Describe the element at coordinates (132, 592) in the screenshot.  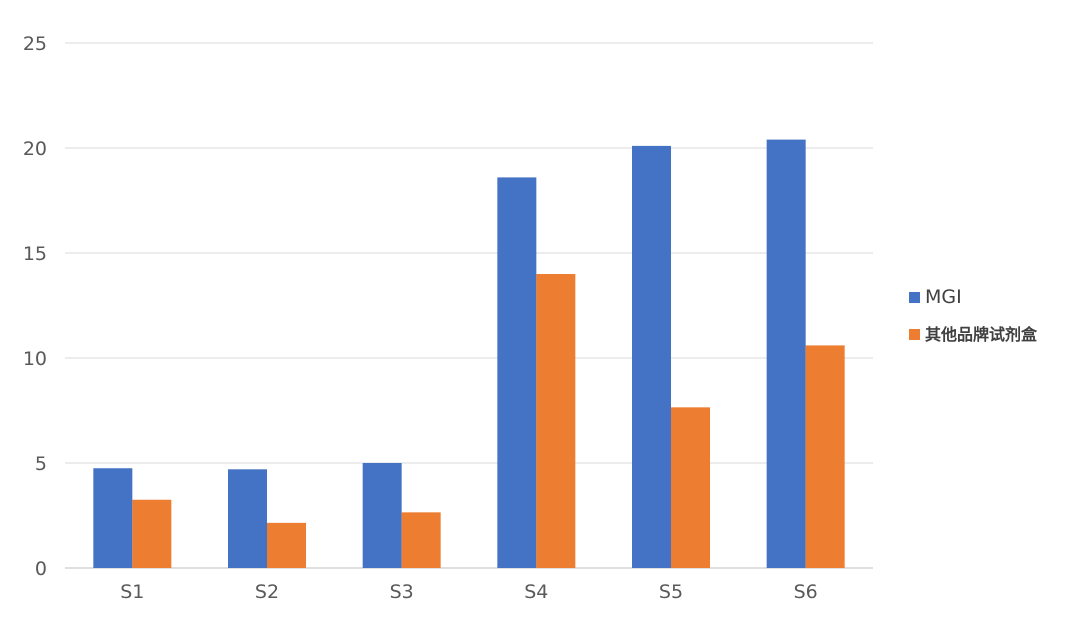
I see `x-tick-label: S1` at that location.